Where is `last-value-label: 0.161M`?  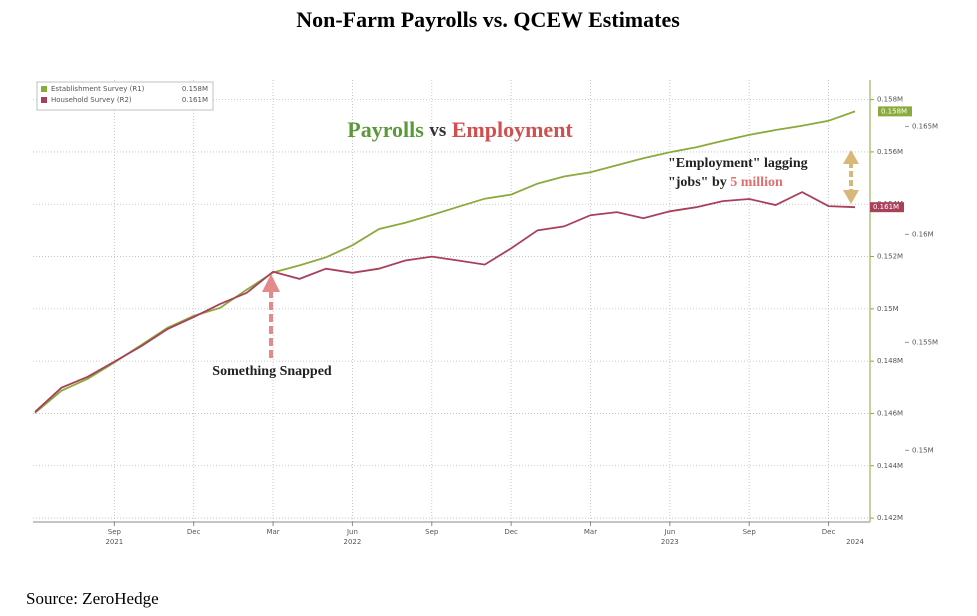 last-value-label: 0.161M is located at coordinates (886, 207).